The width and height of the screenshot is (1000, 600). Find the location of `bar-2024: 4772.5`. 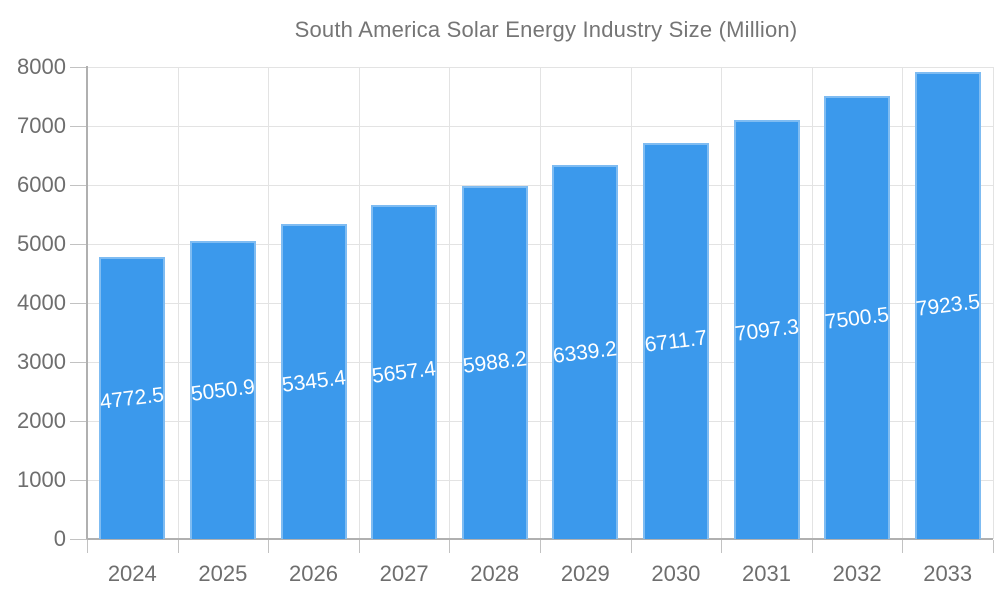

bar-2024: 4772.5 is located at coordinates (132, 398).